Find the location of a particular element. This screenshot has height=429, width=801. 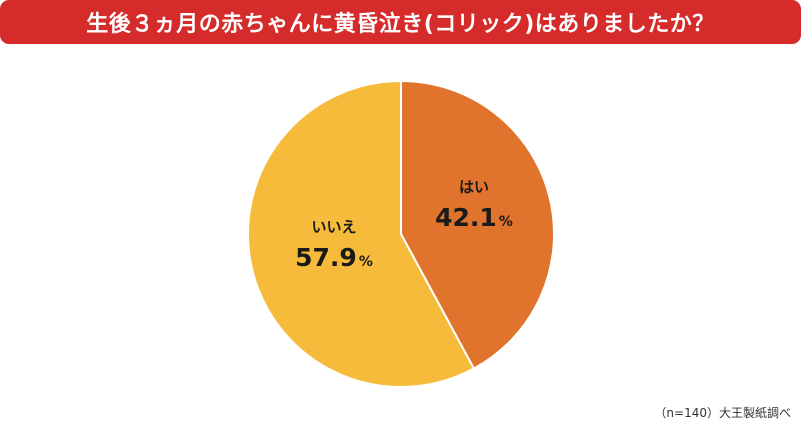

title-banner: 生後３ヵ月の赤ちゃんに黄昏泣き(コリック)はありましたか？ is located at coordinates (400, 22).